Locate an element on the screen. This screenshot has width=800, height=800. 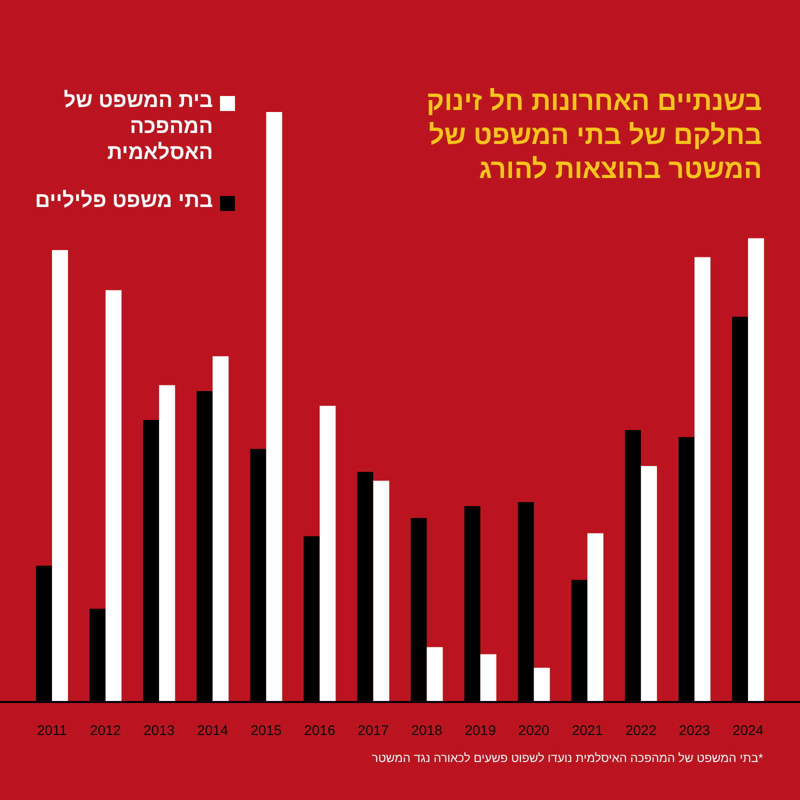
x-tick-label: 2022 is located at coordinates (641, 730).